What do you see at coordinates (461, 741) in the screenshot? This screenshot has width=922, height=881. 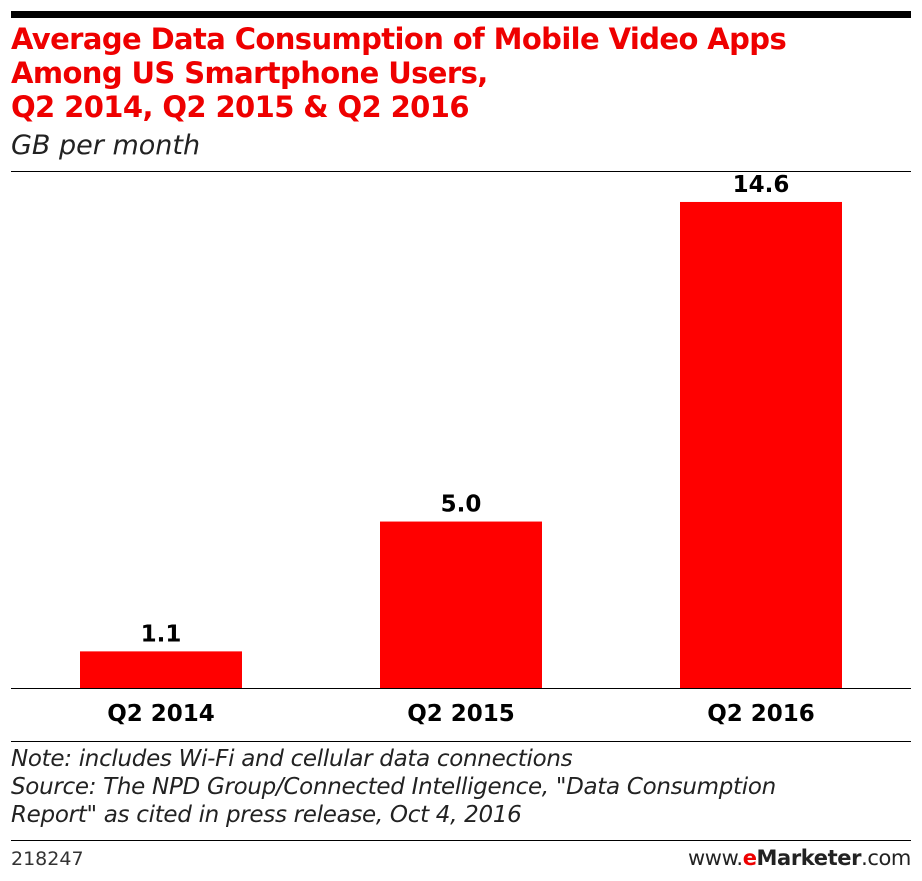 I see `notes-divider` at bounding box center [461, 741].